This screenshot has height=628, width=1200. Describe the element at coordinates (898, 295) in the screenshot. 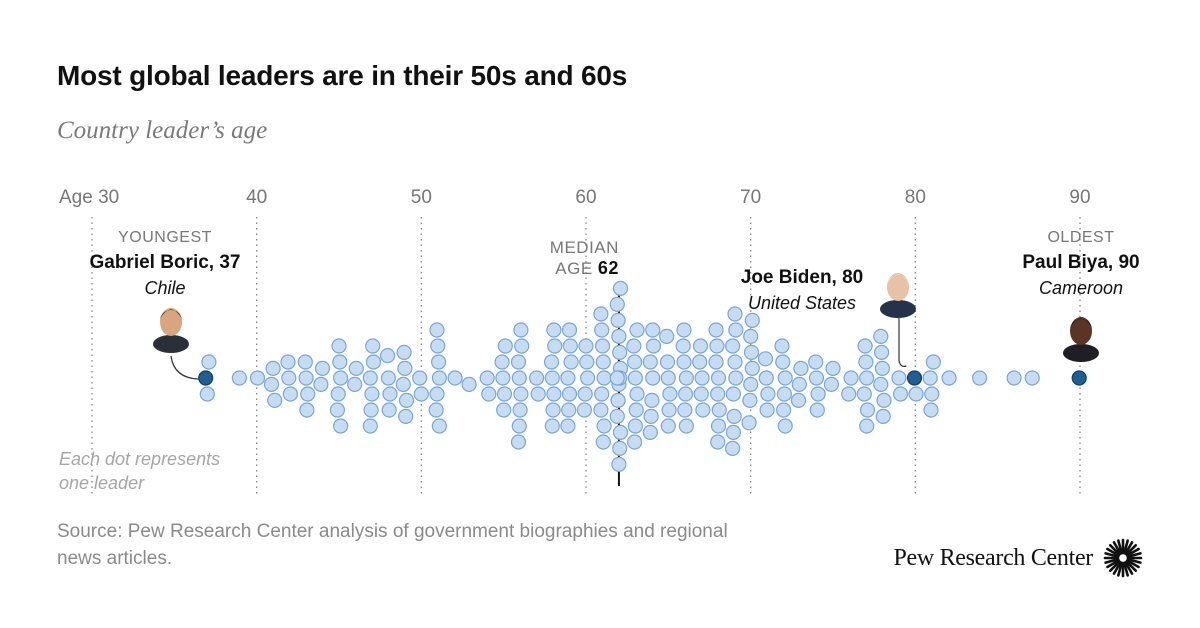

I see `biden-portrait` at that location.